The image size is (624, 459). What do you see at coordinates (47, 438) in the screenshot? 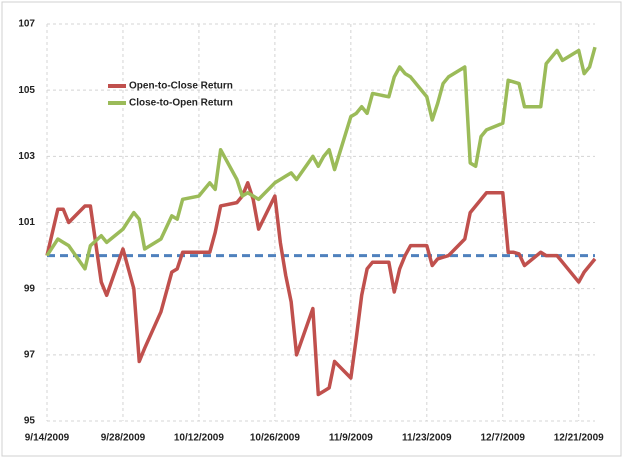
I see `x-tick-label: 9/14/2009` at bounding box center [47, 438].